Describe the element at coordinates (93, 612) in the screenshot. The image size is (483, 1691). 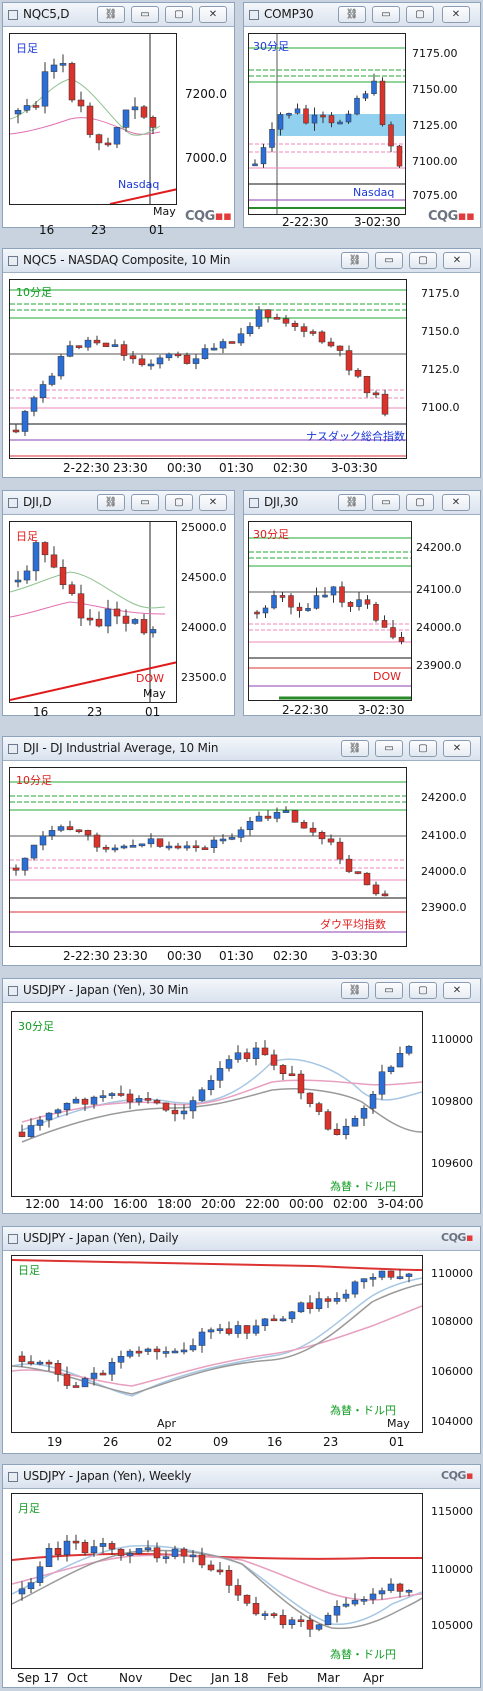
I see `chart-plot: 日足 DOW` at that location.